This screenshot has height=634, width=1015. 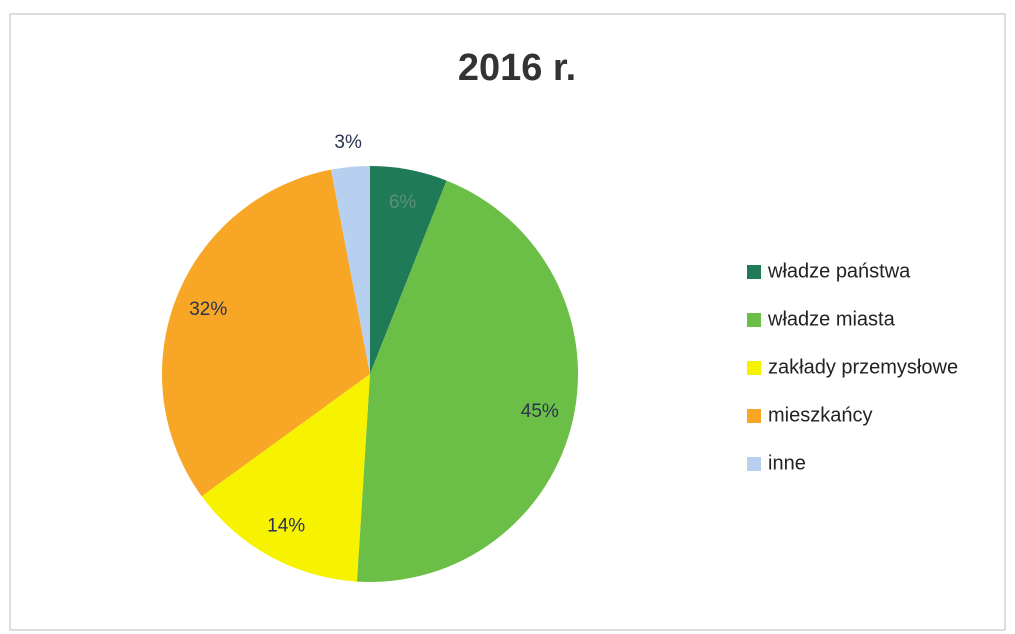 I want to click on legend-label: inne, so click(x=787, y=463).